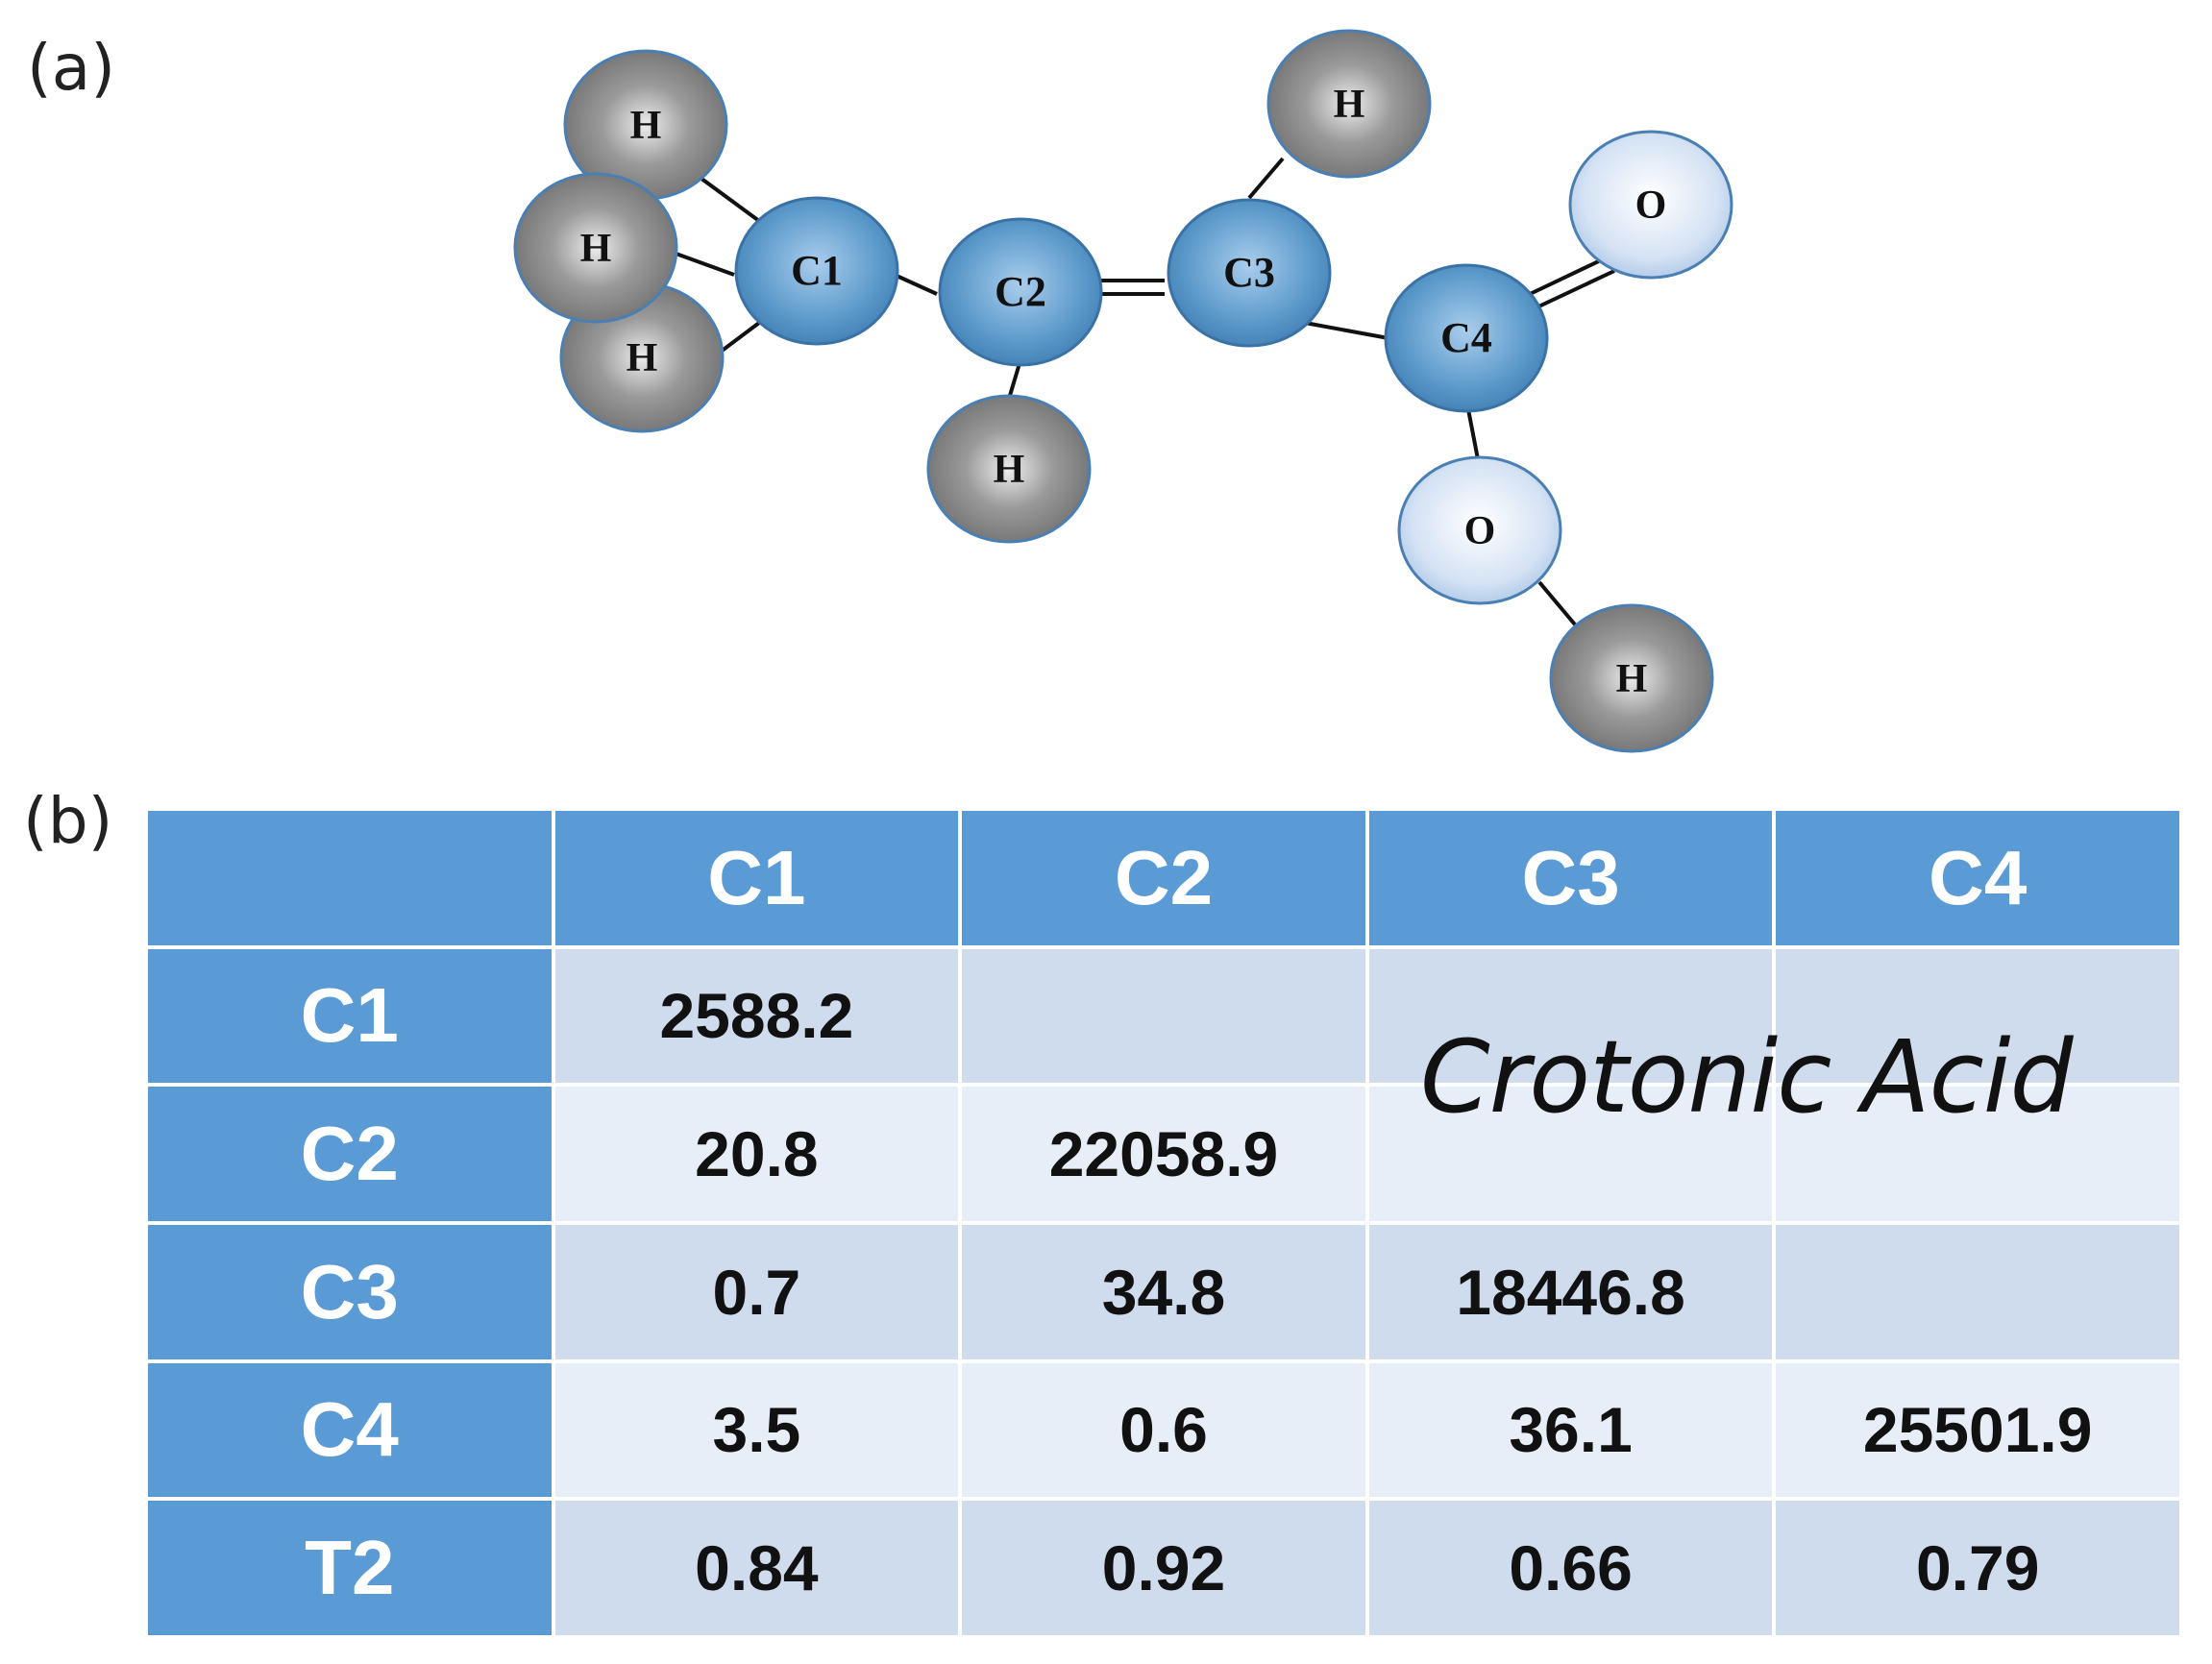  I want to click on bond-c2-h4, so click(1014, 379).